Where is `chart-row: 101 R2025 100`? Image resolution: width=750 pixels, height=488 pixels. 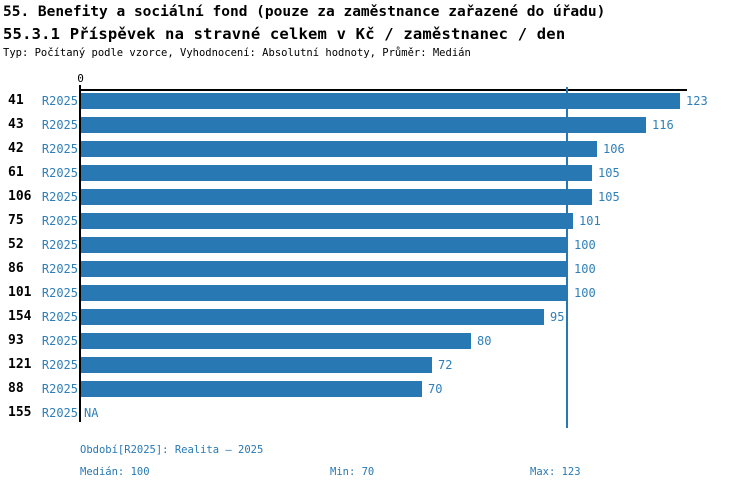
chart-row: 101 R2025 100 is located at coordinates (375, 293).